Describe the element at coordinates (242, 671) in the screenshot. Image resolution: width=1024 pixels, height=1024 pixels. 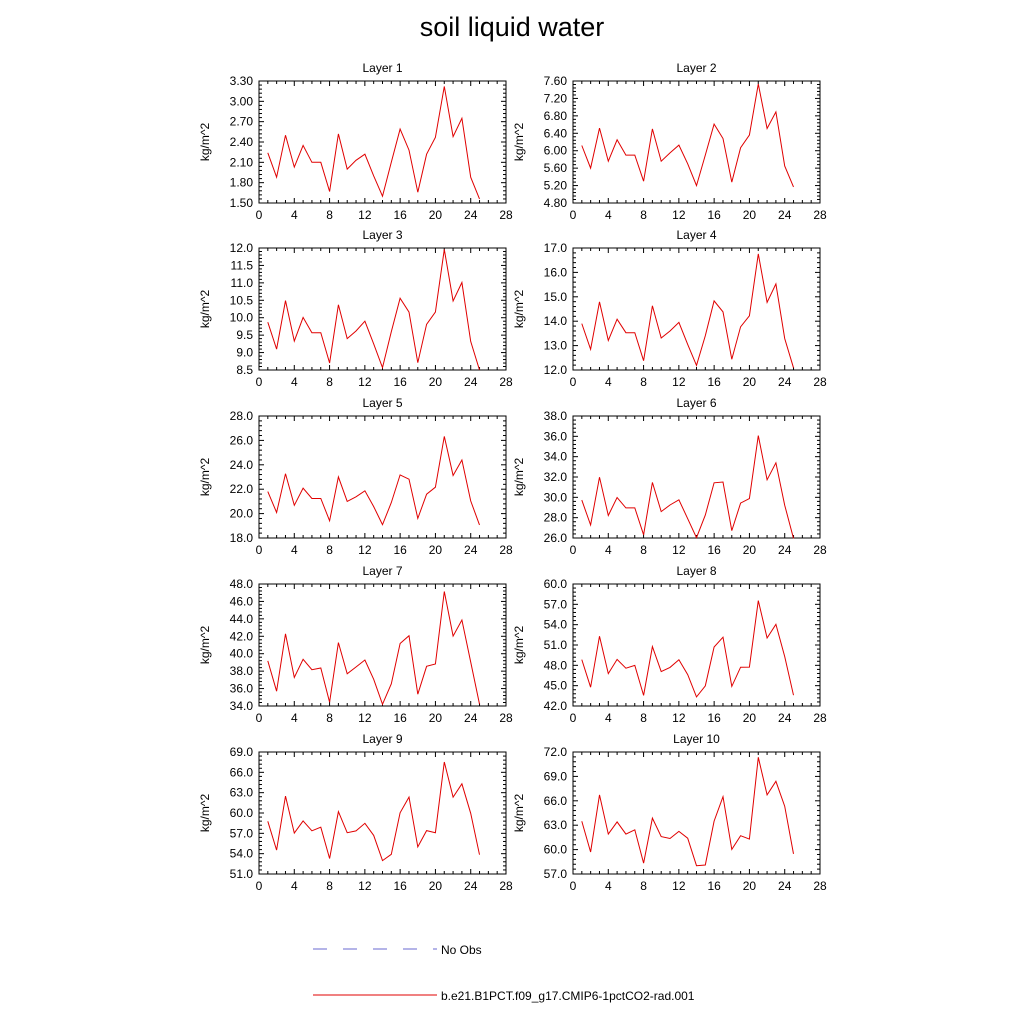
I see `y-tick-label: 38.0` at that location.